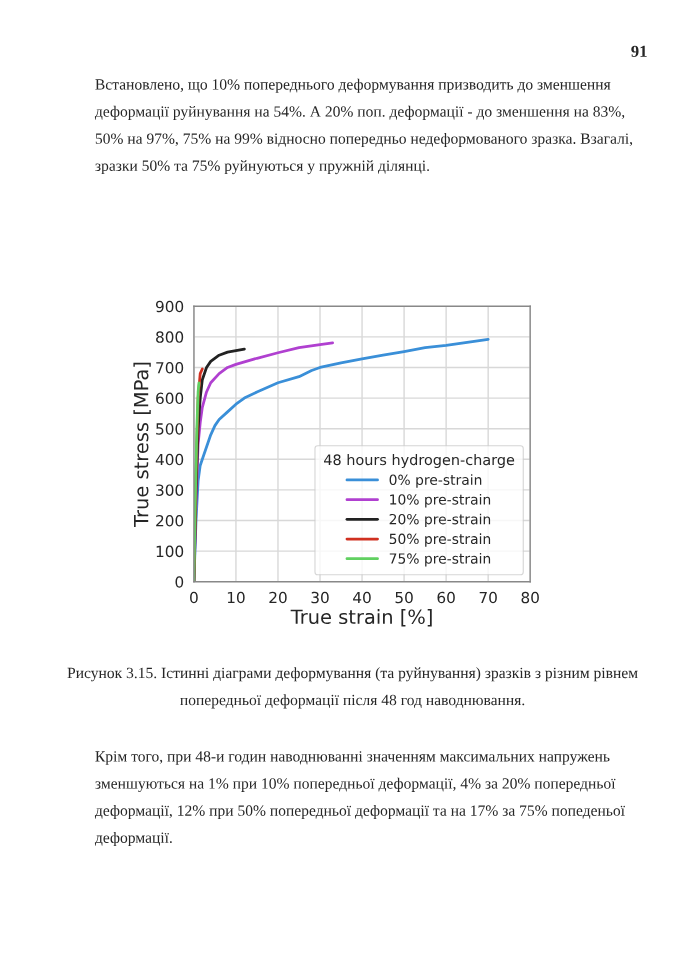 The width and height of the screenshot is (678, 960). I want to click on y-axis-title: True stress [MPa], so click(142, 445).